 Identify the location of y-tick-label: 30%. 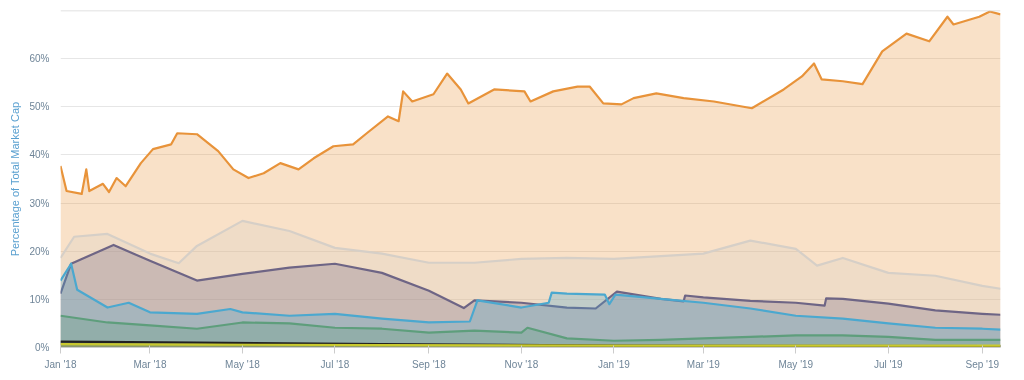
(39, 203).